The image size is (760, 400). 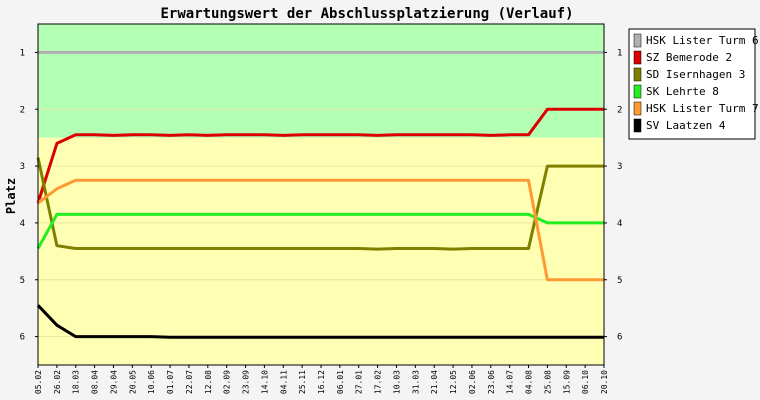 What do you see at coordinates (585, 382) in the screenshot?
I see `x-tick-label-29: 06.10` at bounding box center [585, 382].